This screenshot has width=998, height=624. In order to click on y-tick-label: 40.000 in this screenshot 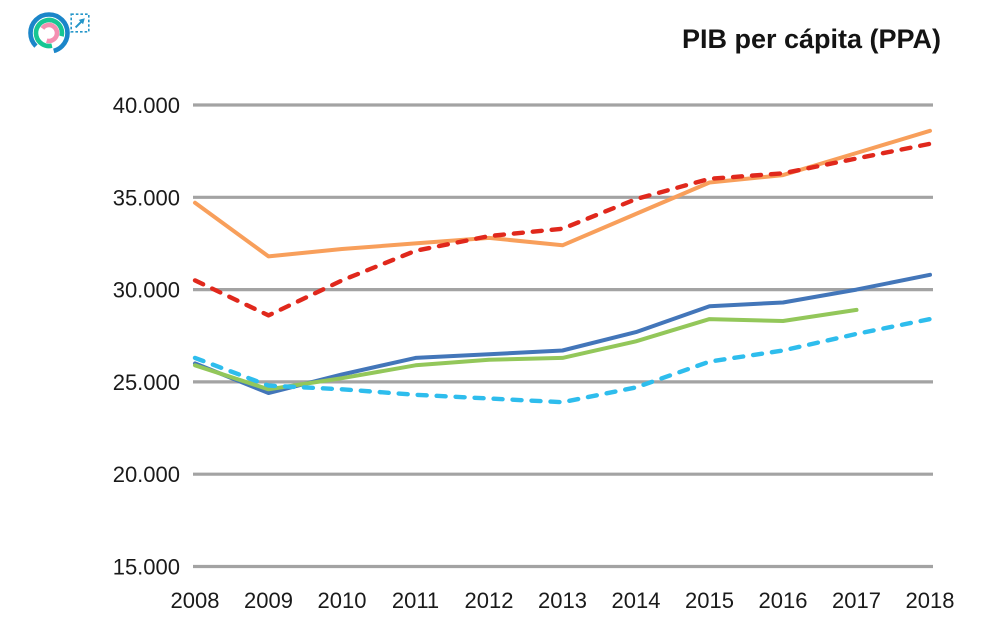, I will do `click(146, 105)`.